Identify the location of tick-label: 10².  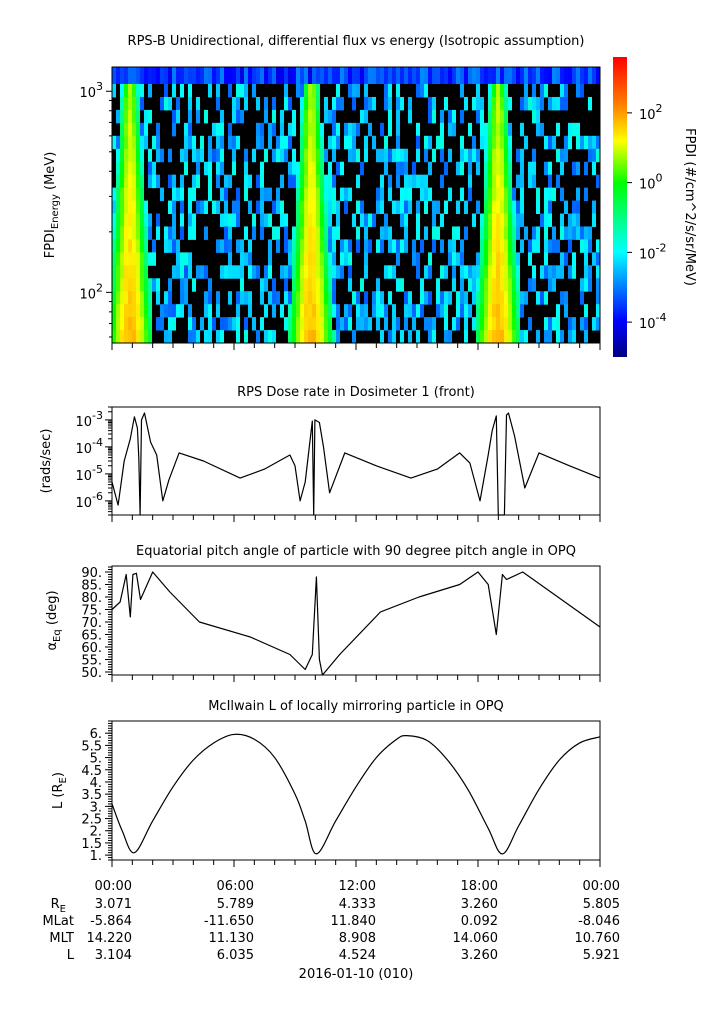
(91, 291).